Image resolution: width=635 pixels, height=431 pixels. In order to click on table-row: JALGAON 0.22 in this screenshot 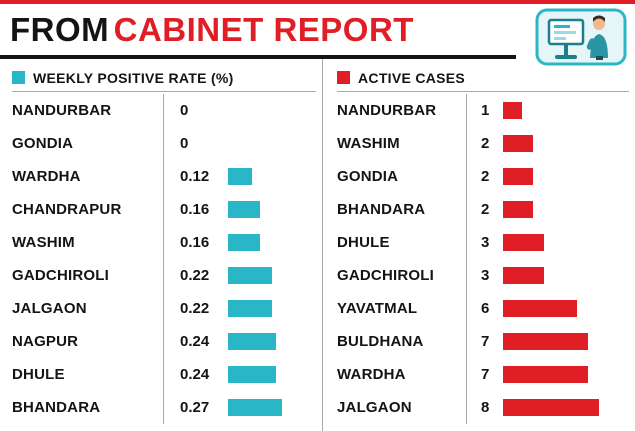, I will do `click(164, 308)`.